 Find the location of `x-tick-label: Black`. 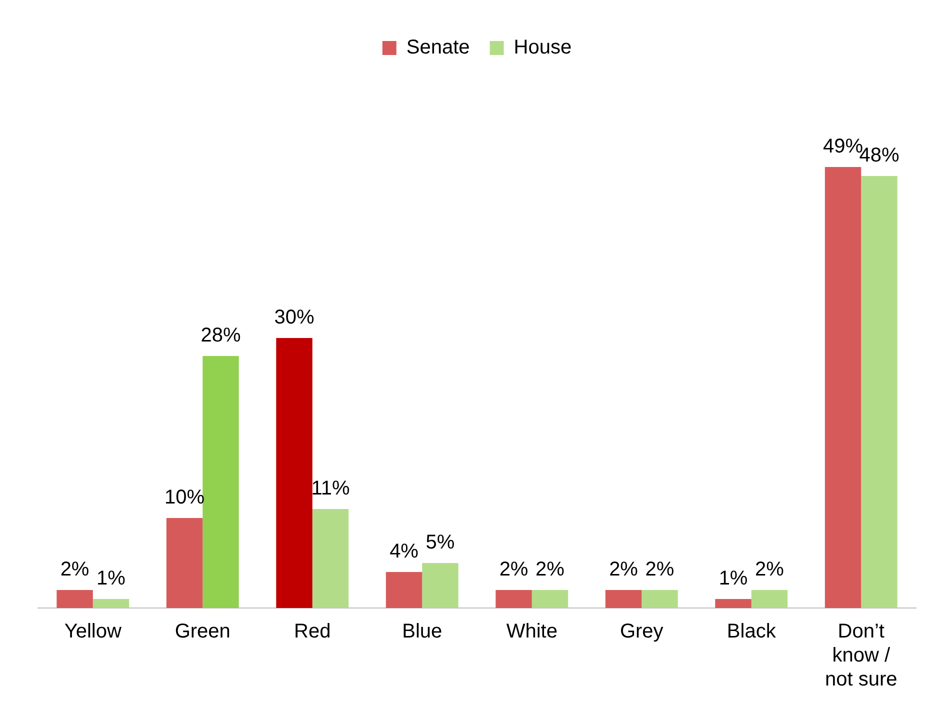

x-tick-label: Black is located at coordinates (751, 631).